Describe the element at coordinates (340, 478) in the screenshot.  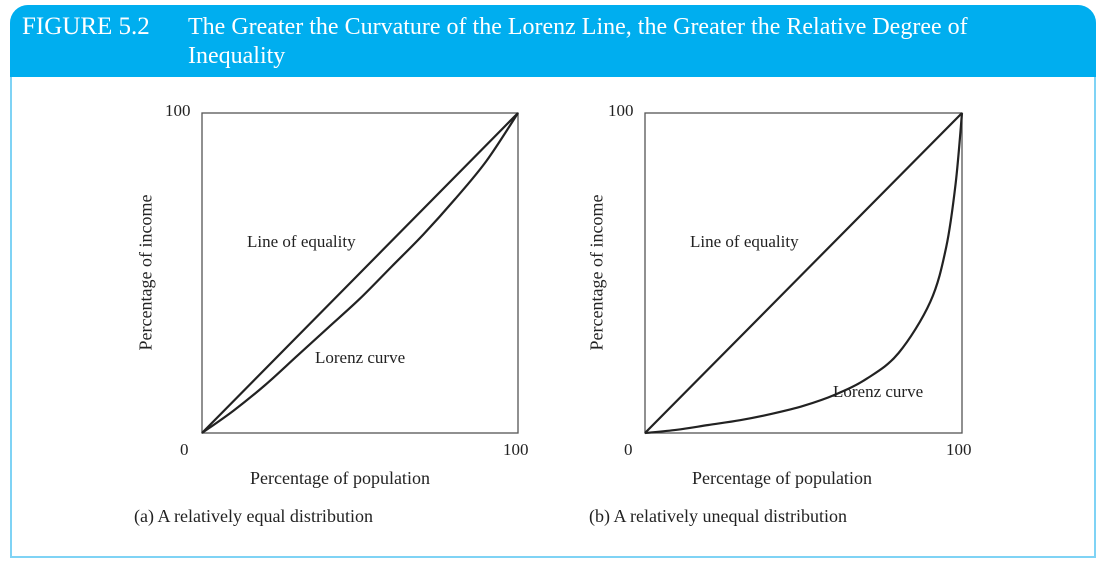
I see `a-xlabel: Percentage of population` at that location.